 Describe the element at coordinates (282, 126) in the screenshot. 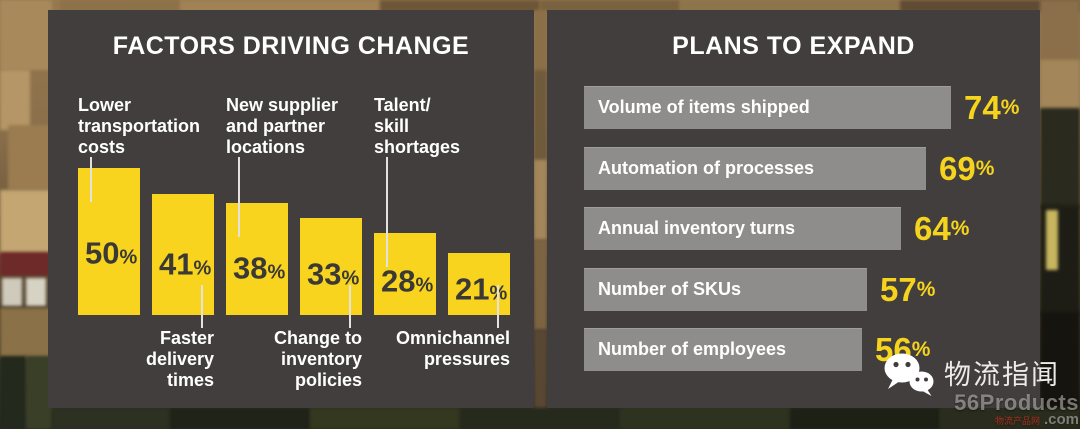

I see `factor-label-above: New supplier and partner locations` at that location.